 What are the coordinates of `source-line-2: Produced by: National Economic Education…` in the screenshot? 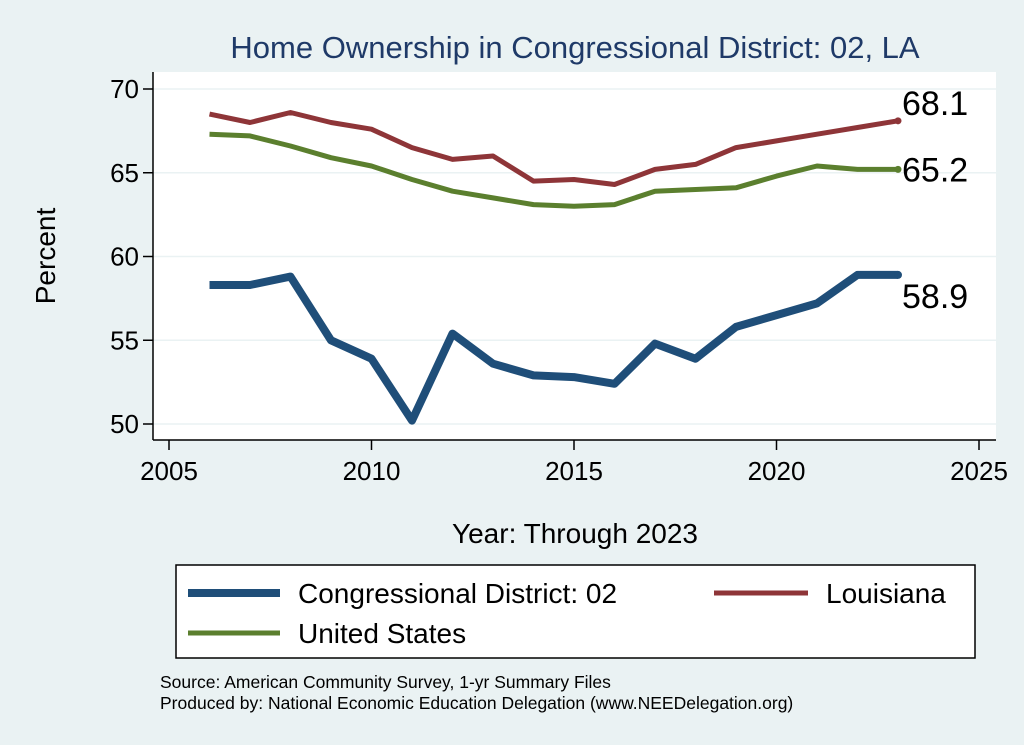 It's located at (476, 703).